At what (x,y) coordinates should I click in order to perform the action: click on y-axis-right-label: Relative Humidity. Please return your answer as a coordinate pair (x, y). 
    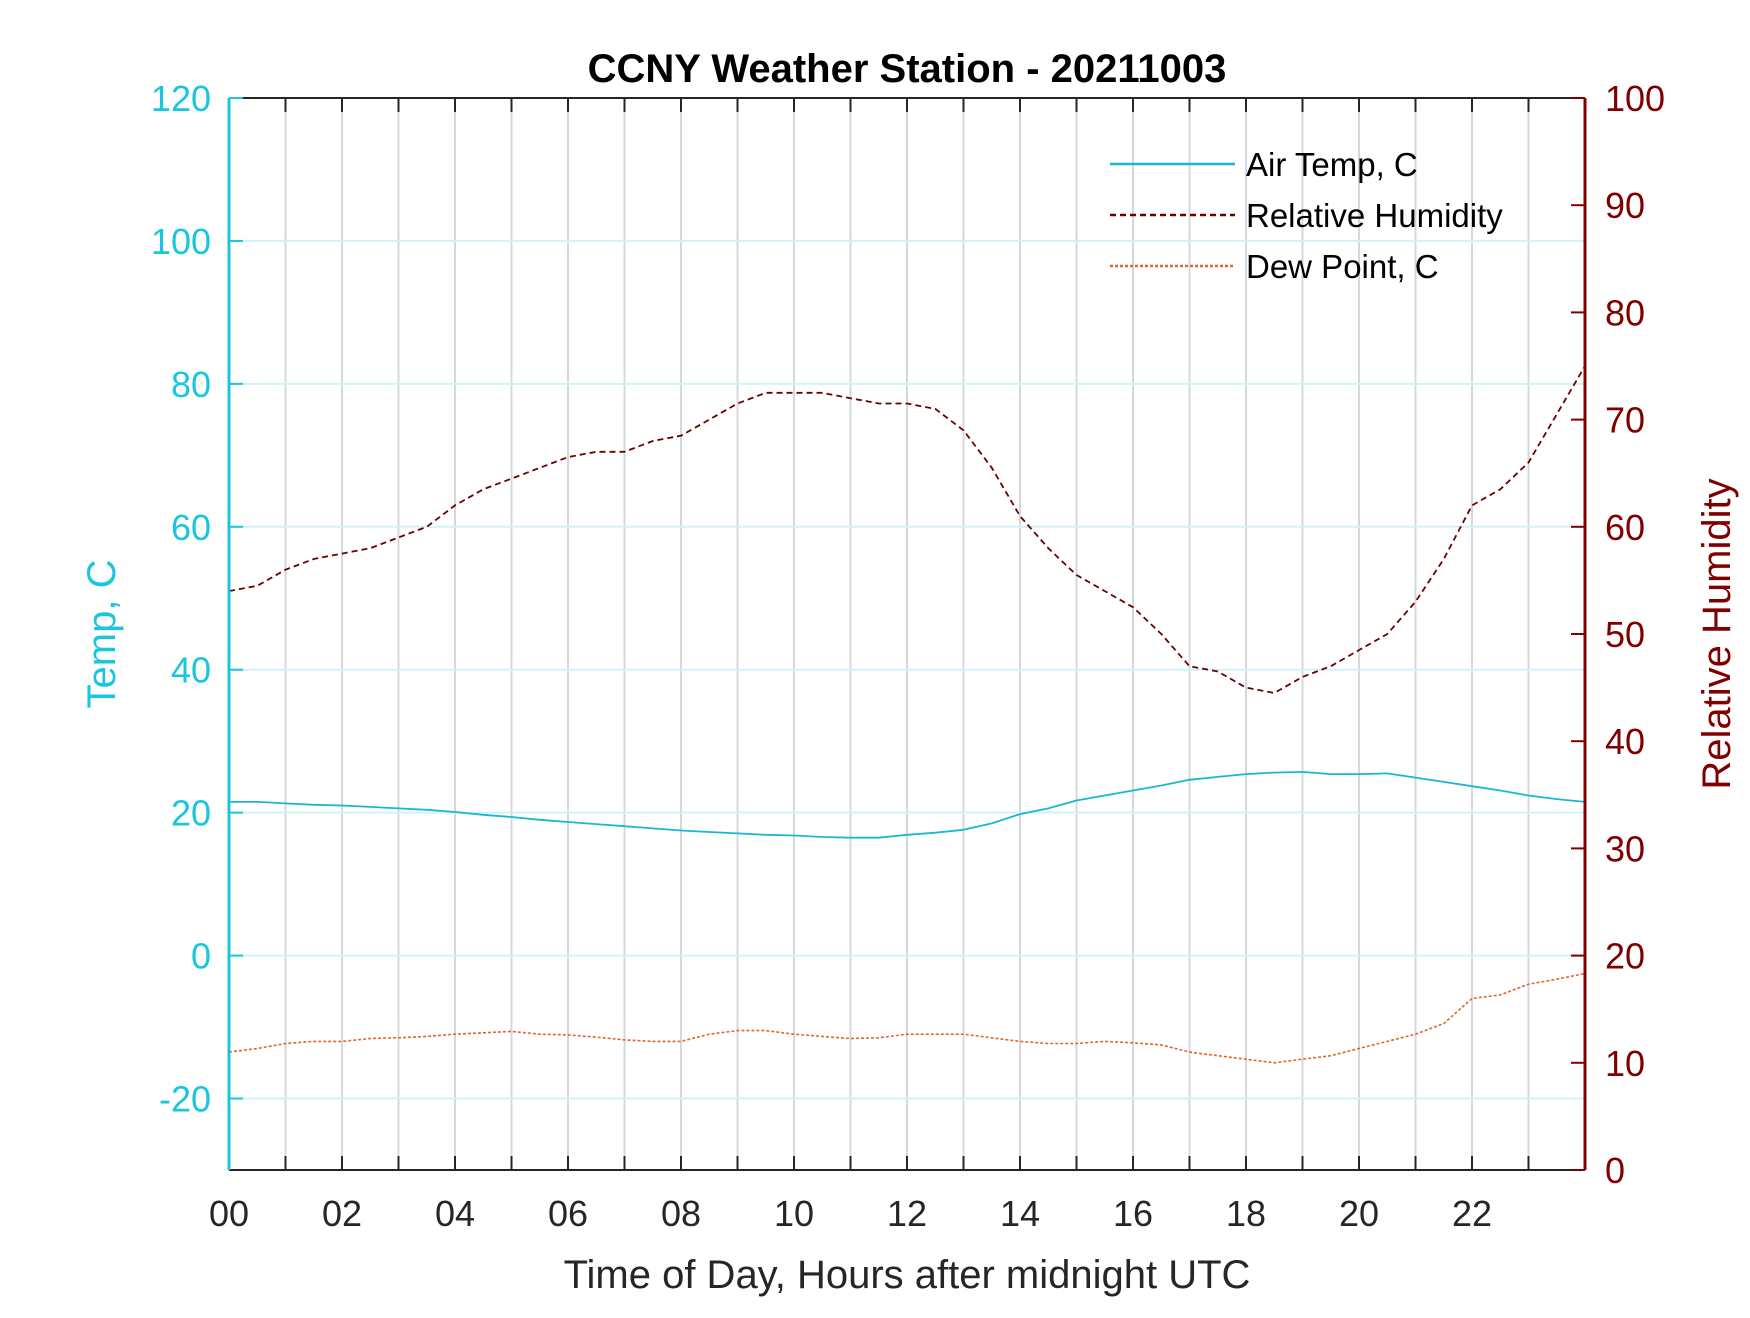
    Looking at the image, I should click on (1717, 633).